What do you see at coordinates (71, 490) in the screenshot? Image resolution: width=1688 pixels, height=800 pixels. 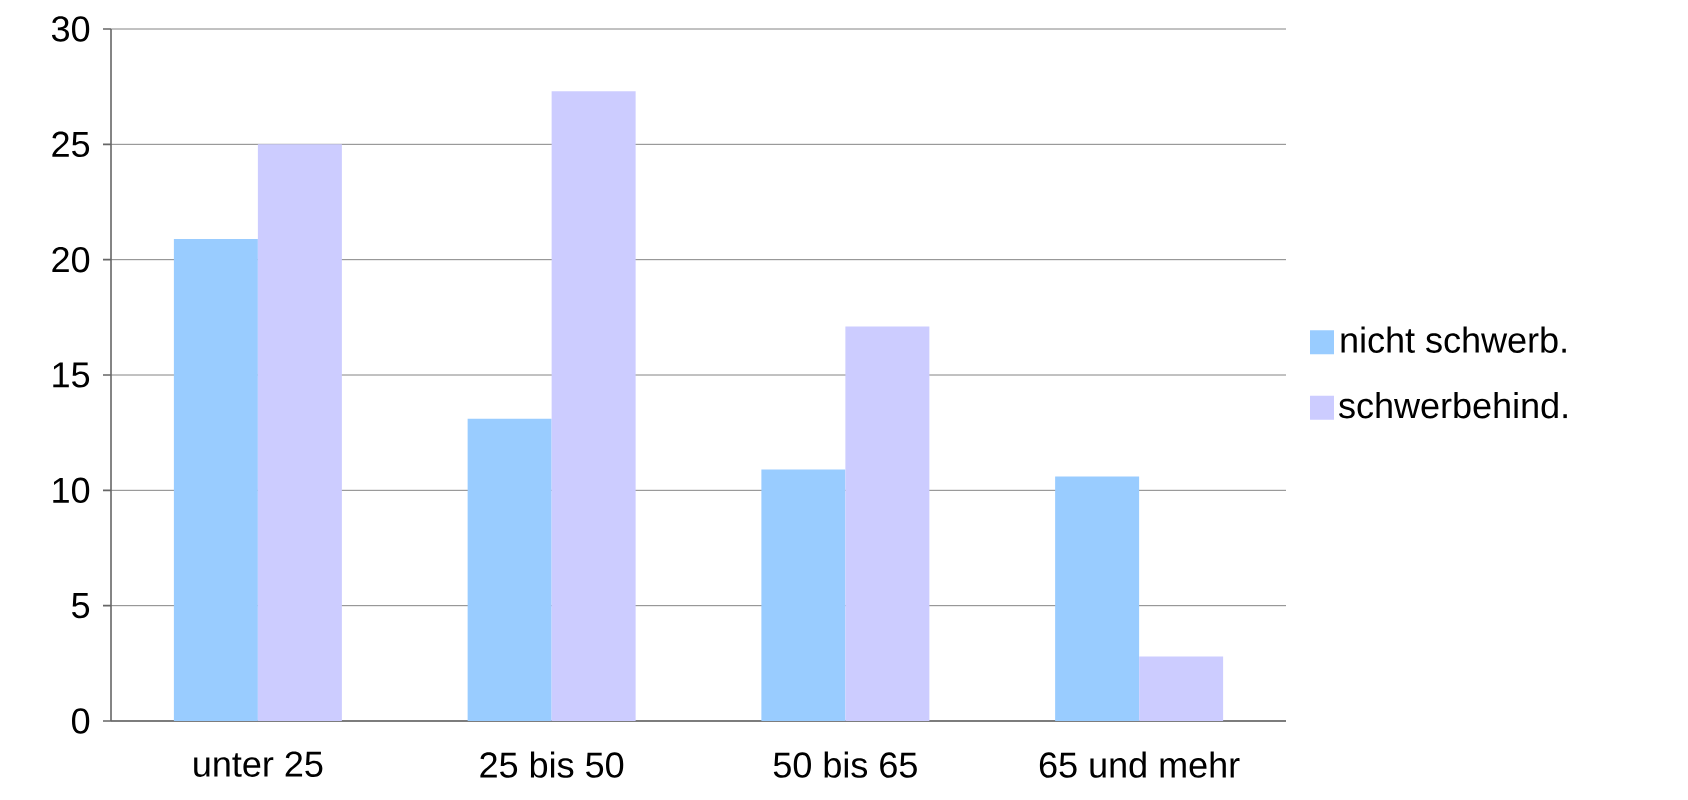 I see `y-tick-label: 10` at bounding box center [71, 490].